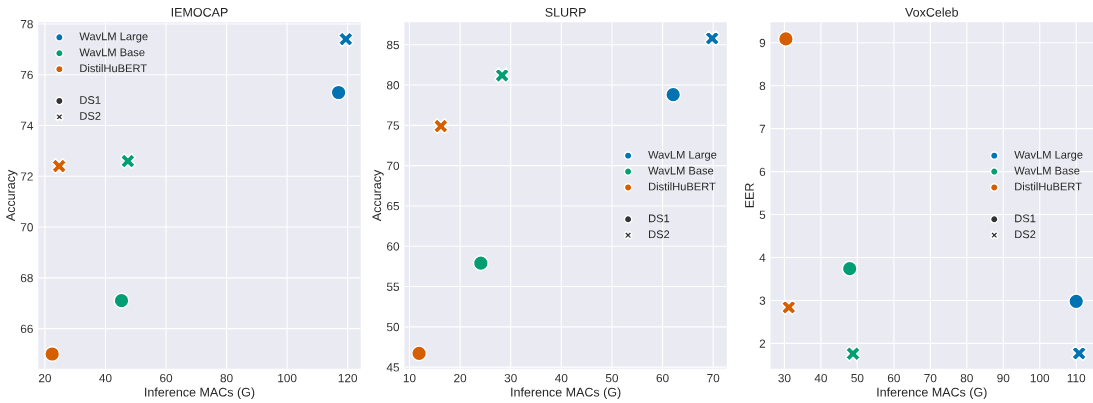 The width and height of the screenshot is (1093, 403). What do you see at coordinates (762, 128) in the screenshot?
I see `y-tick-label: 7` at bounding box center [762, 128].